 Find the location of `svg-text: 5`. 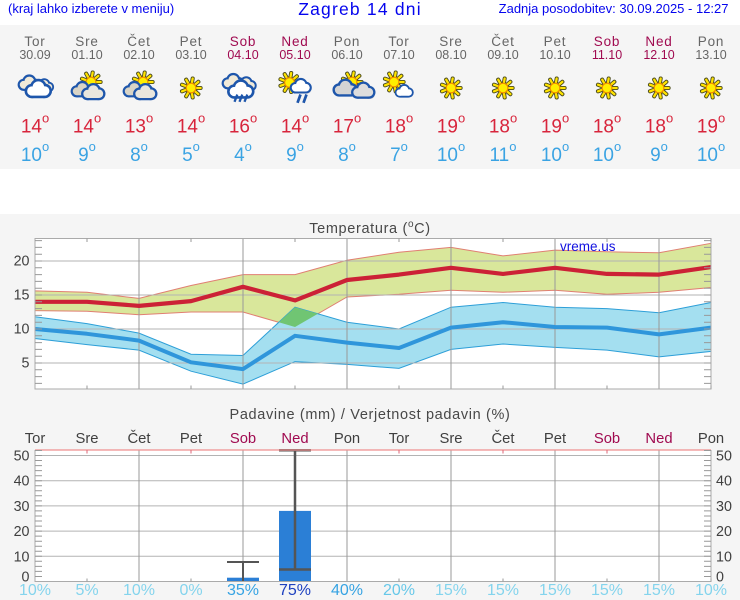

svg-text: 5 is located at coordinates (26, 364).